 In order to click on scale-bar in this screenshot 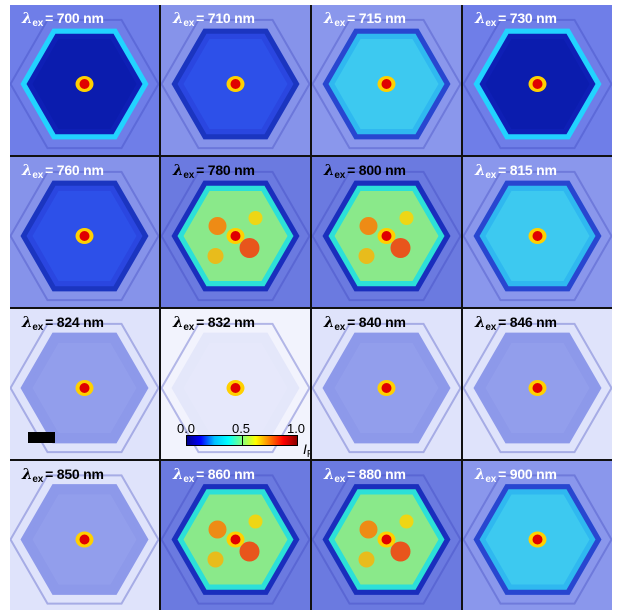, I will do `click(41, 437)`.